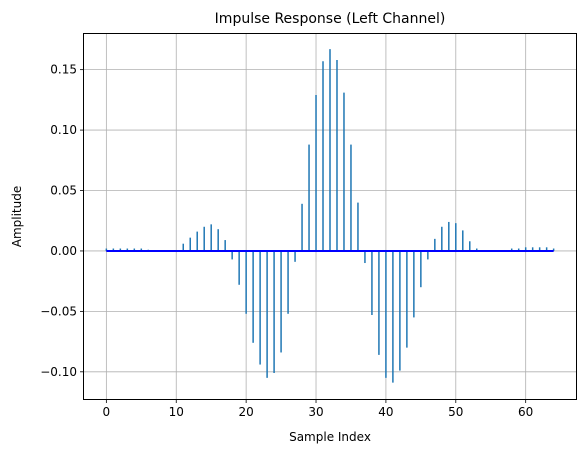 The image size is (587, 455). Describe the element at coordinates (176, 412) in the screenshot. I see `x-tick-label: 10` at that location.